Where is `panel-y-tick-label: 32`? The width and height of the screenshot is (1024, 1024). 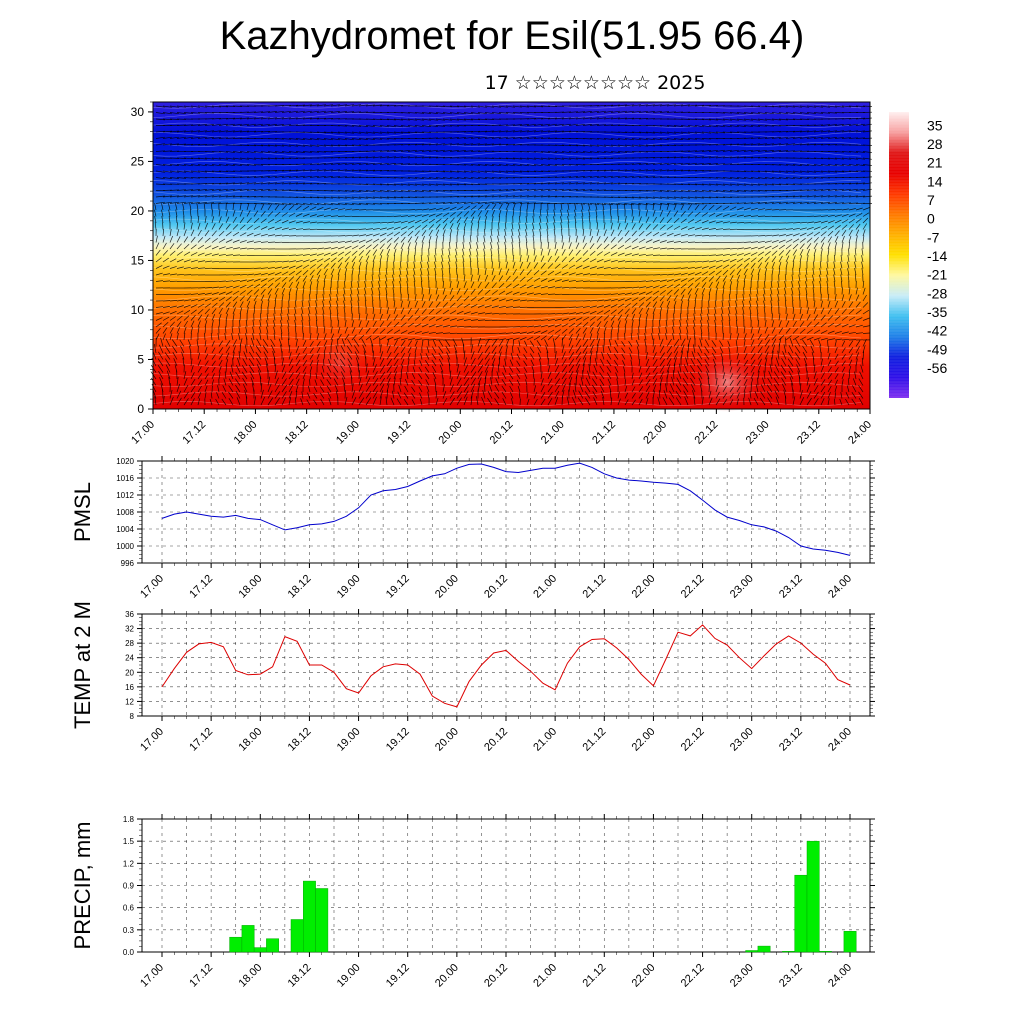 panel-y-tick-label: 32 is located at coordinates (129, 629).